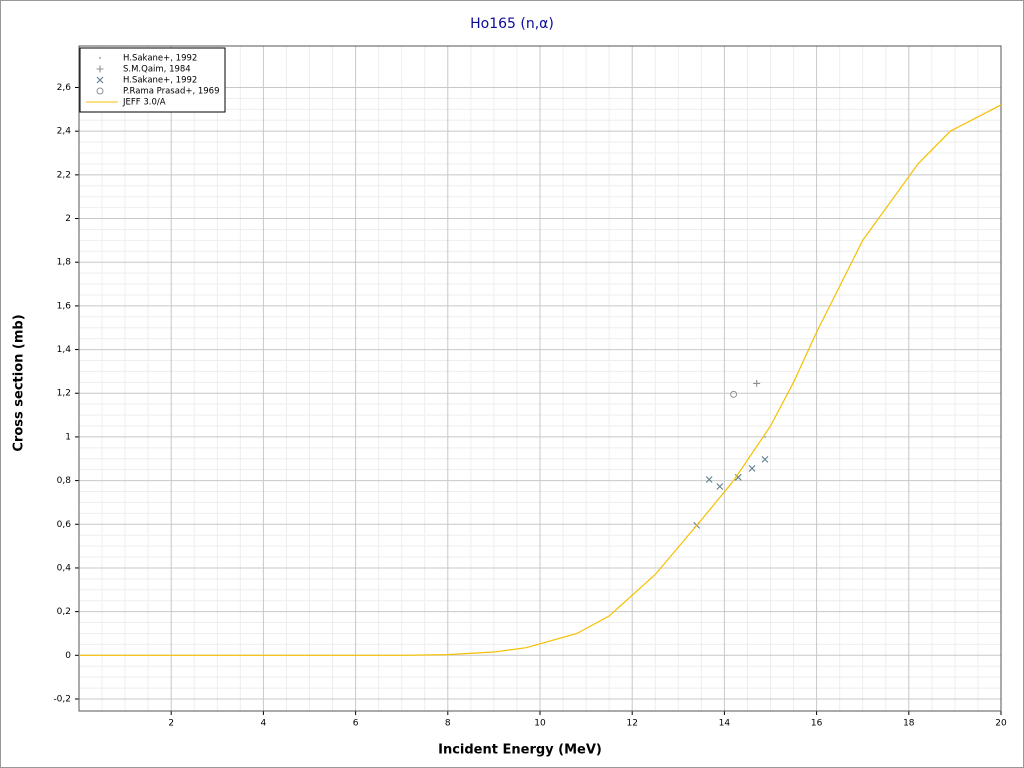 The width and height of the screenshot is (1024, 768). What do you see at coordinates (68, 437) in the screenshot?
I see `y-tick-label: 1` at bounding box center [68, 437].